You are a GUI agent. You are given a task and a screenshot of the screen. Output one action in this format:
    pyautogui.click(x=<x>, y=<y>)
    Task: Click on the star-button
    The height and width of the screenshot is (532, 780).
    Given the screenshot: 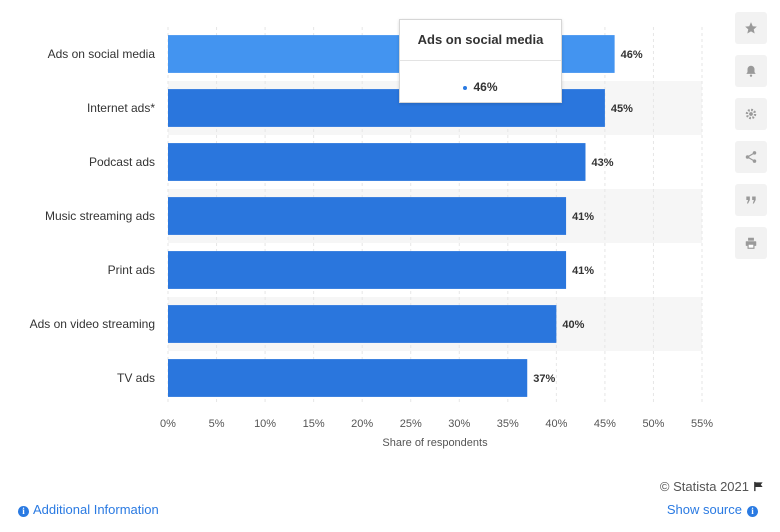 What is the action you would take?
    pyautogui.click(x=751, y=28)
    